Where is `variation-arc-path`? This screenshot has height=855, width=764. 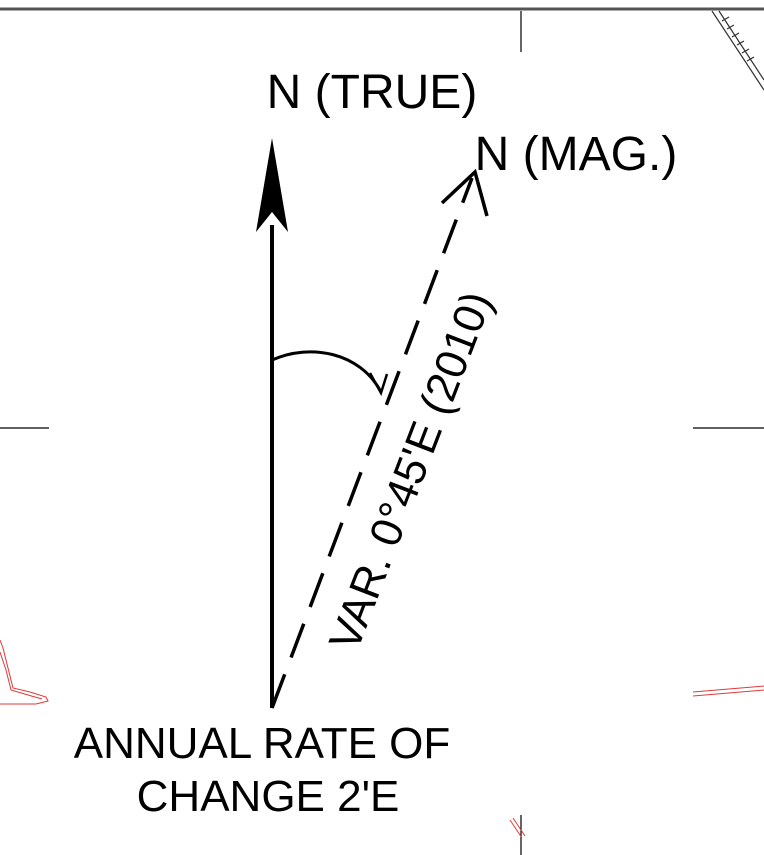 variation-arc-path is located at coordinates (327, 371).